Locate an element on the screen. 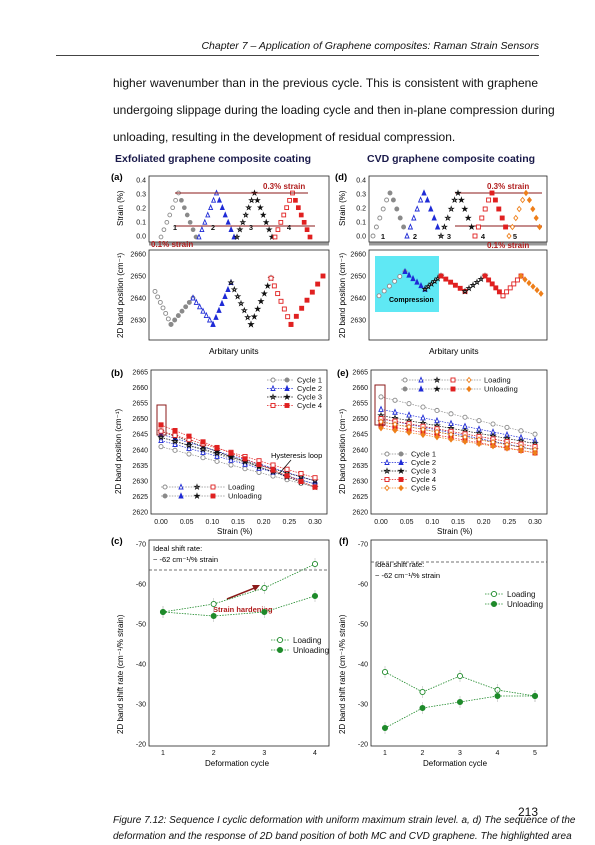 This screenshot has width=595, height=845. band-tick-labels-a: 2660 2650 2640 2630 is located at coordinates (138, 288).